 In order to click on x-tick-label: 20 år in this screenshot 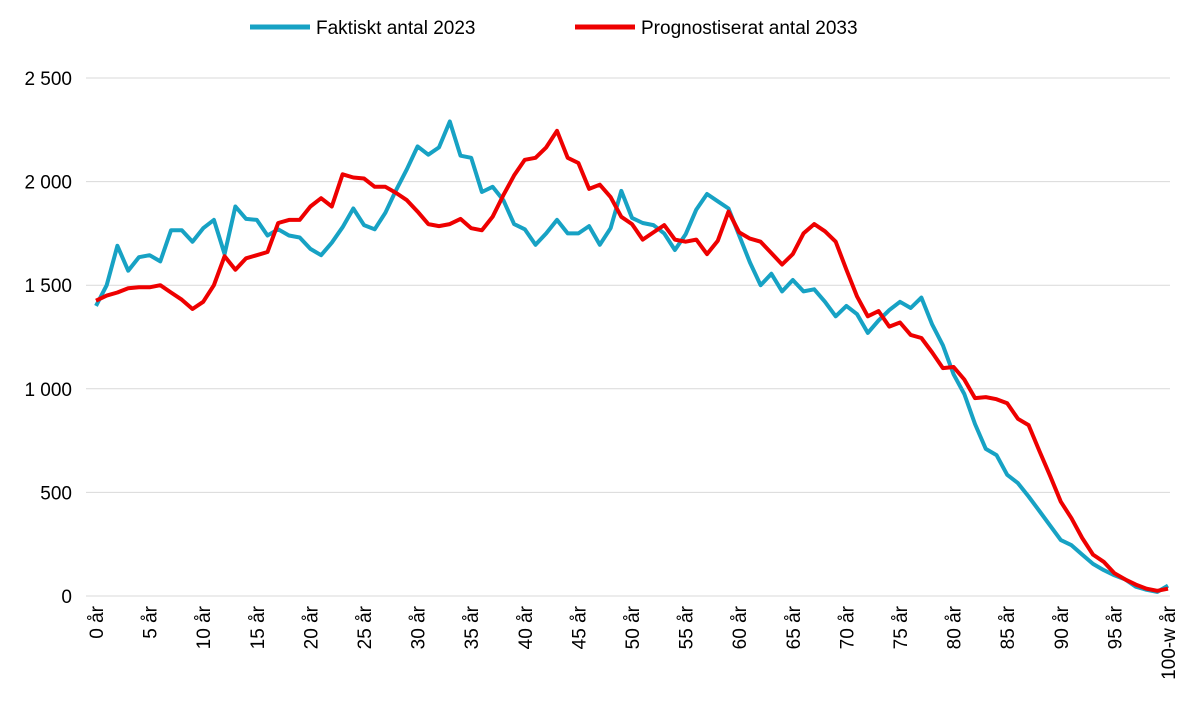, I will do `click(311, 627)`.